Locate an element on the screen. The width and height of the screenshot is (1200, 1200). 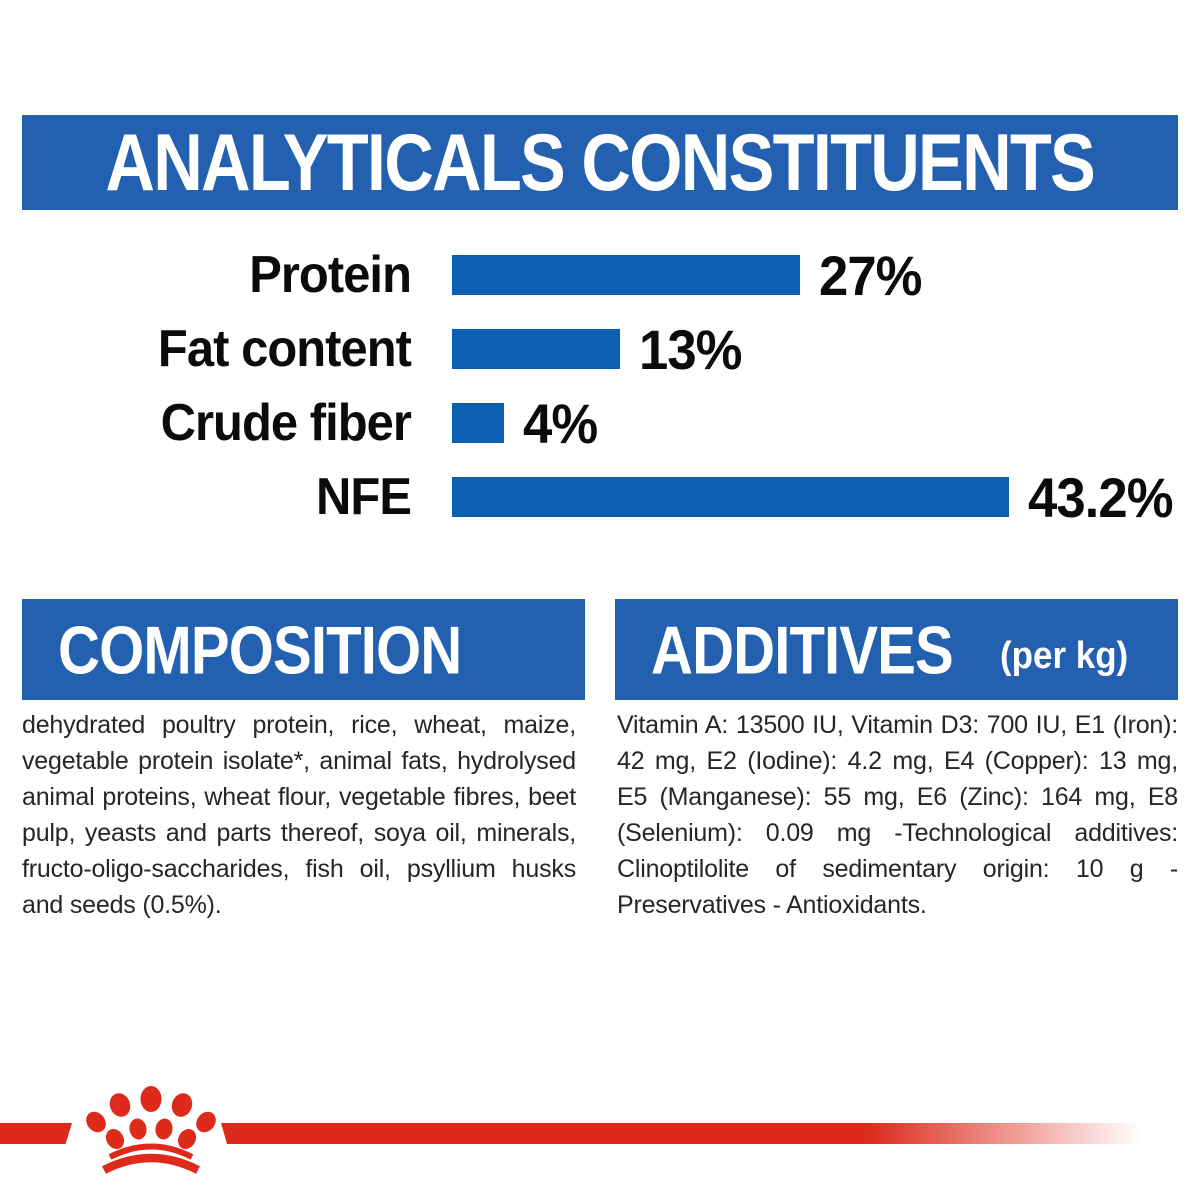
additives-title-row: ADDITIVES (per kg) is located at coordinates (914, 650).